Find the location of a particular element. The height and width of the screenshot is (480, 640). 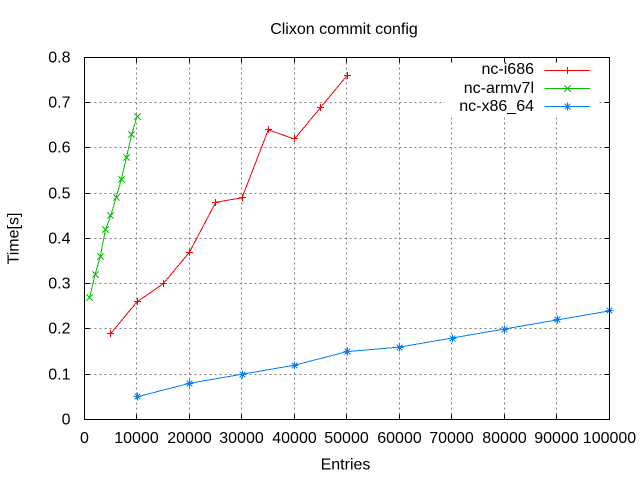

svg-text: 60000 is located at coordinates (399, 438).